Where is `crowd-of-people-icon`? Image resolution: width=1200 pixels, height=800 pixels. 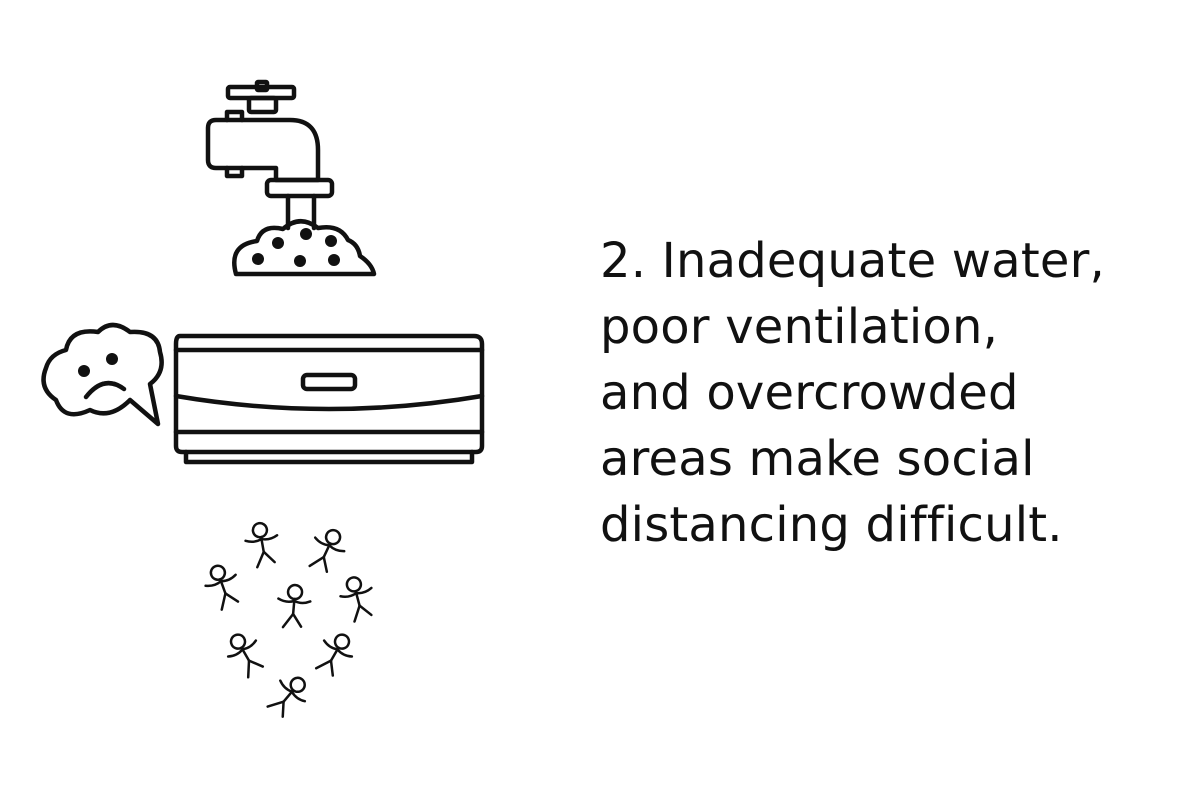
crowd-of-people-icon is located at coordinates (288, 619).